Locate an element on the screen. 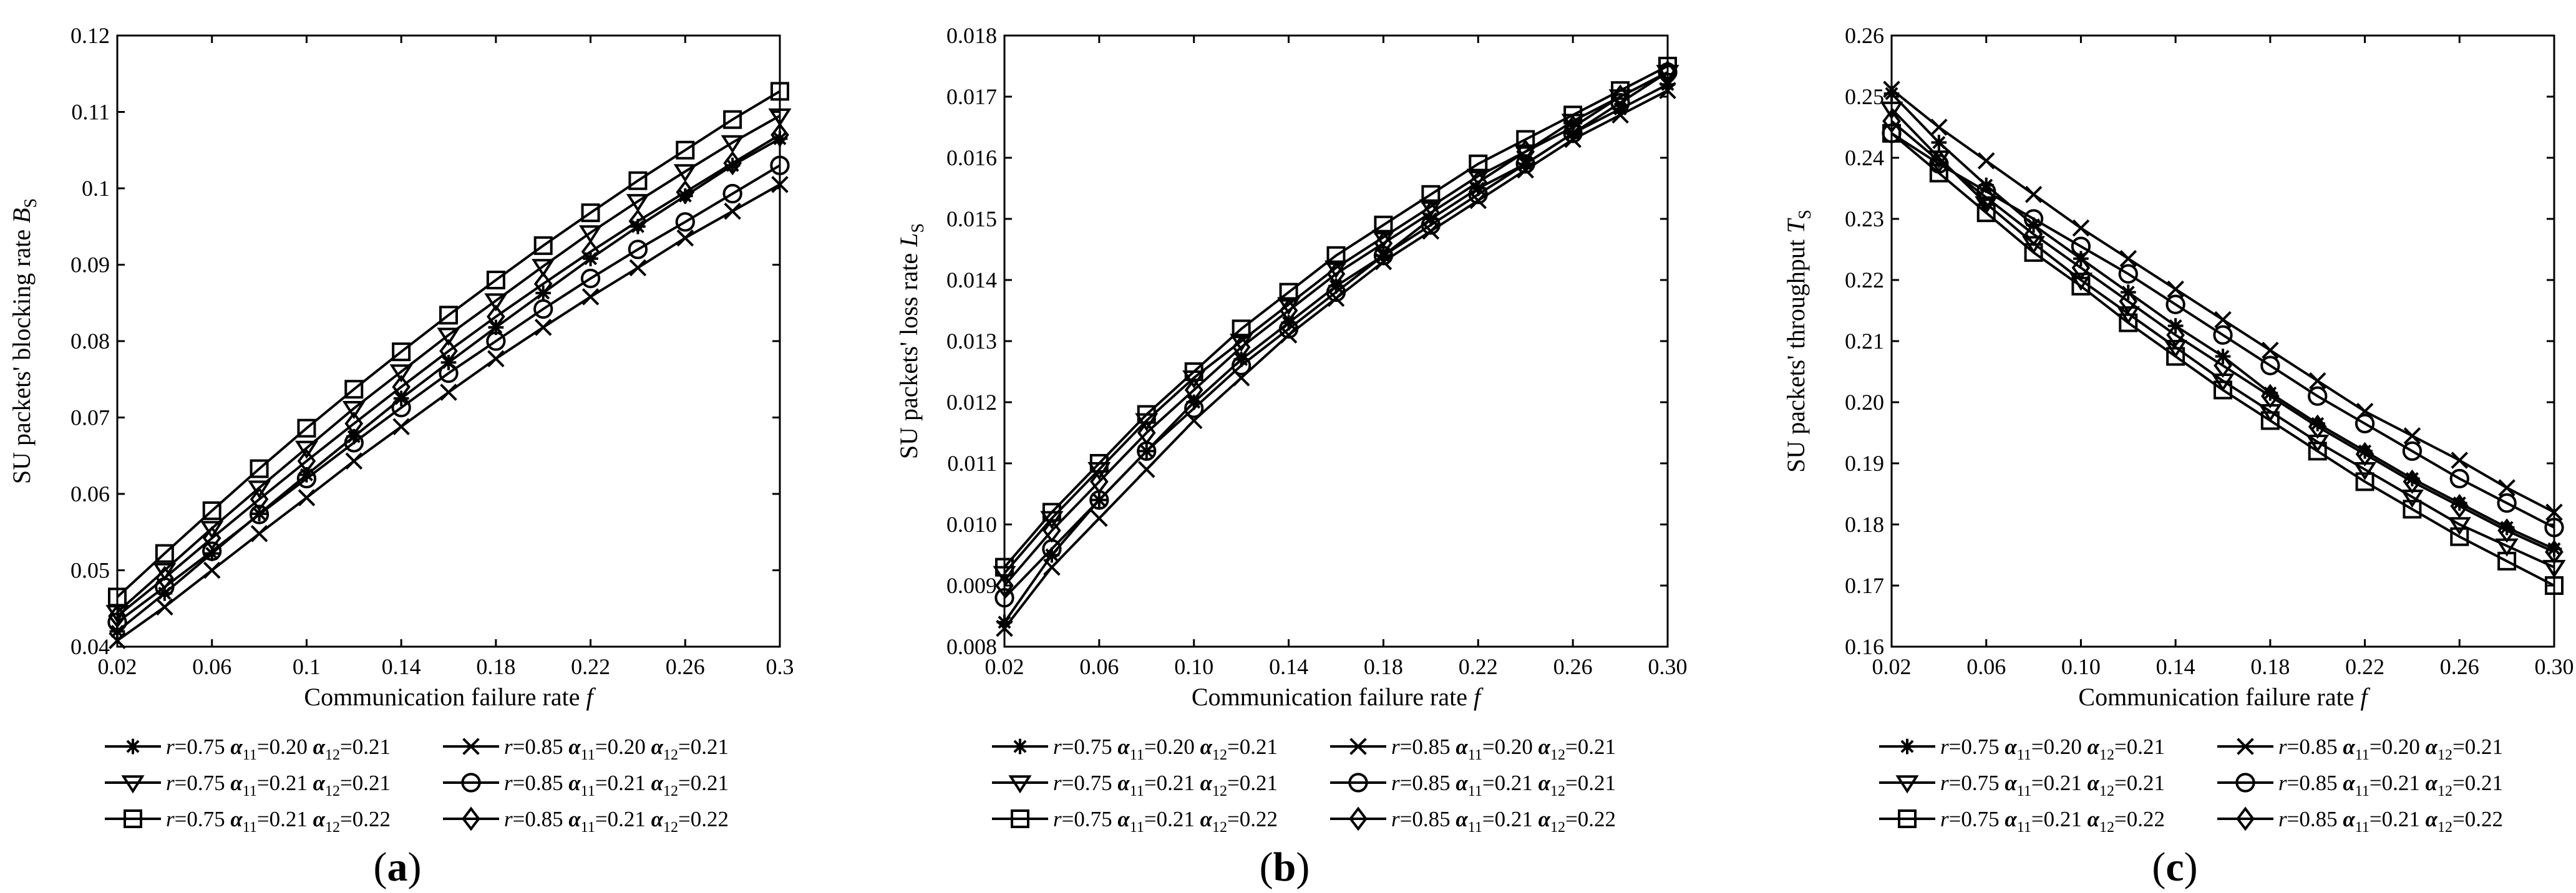 The height and width of the screenshot is (893, 2576). legend-label: r=0.75 α11=0.21 α12=0.21 is located at coordinates (278, 785).